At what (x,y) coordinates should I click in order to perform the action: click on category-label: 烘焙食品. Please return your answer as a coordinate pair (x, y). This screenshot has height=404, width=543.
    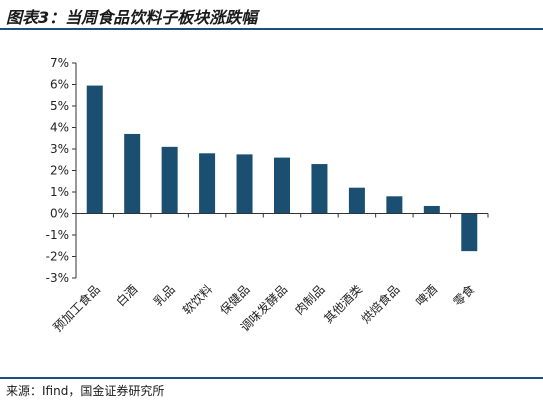
    Looking at the image, I should click on (380, 304).